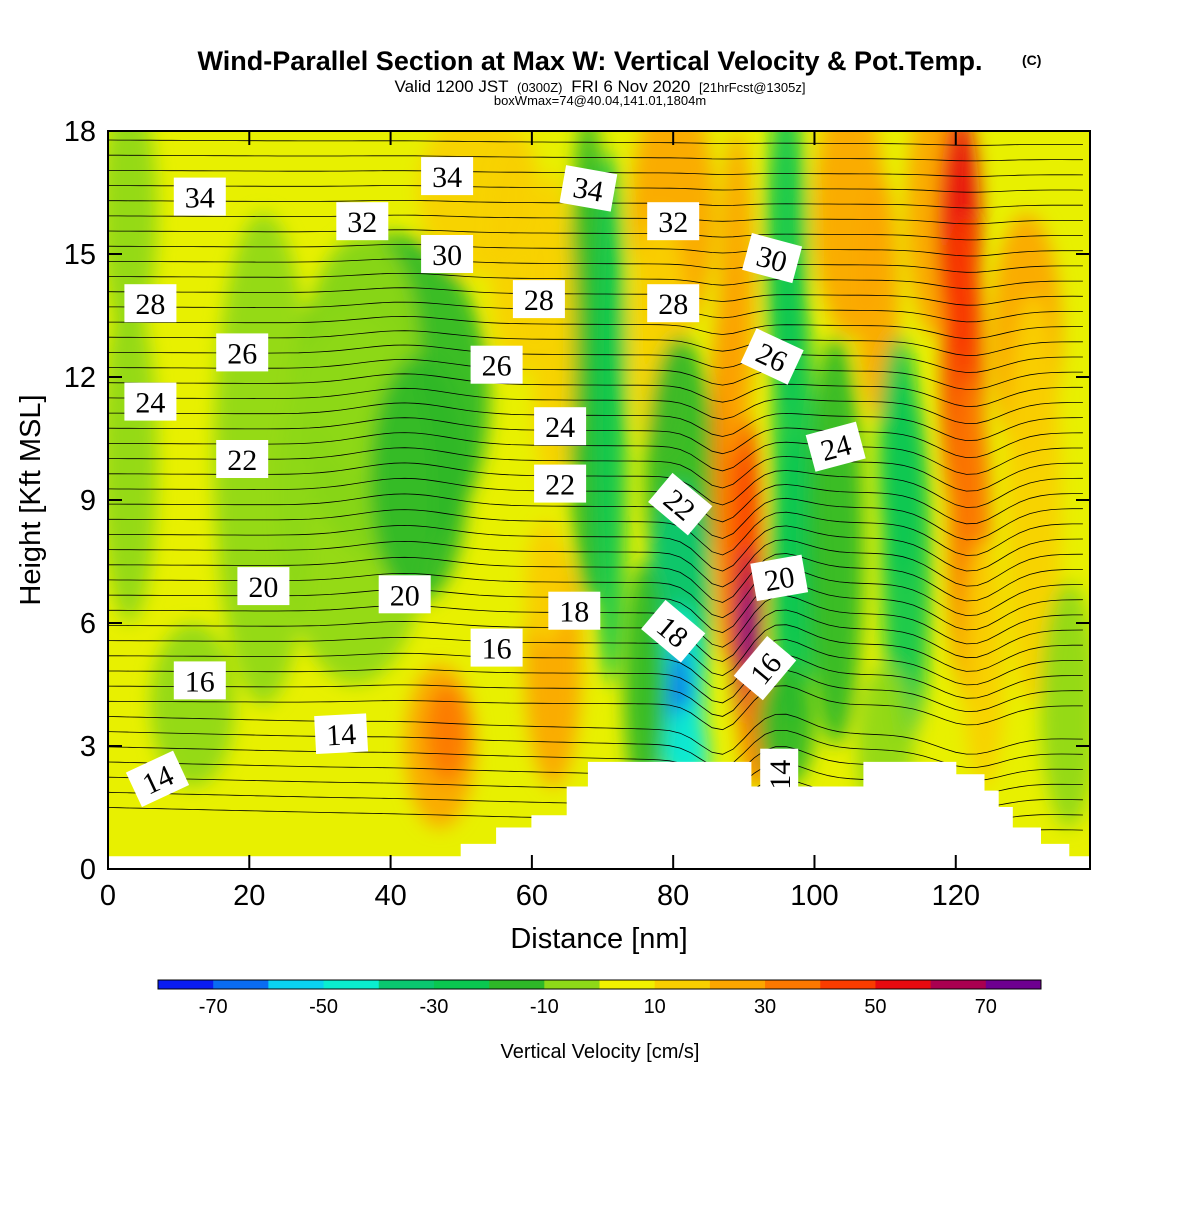 The width and height of the screenshot is (1200, 1205). Describe the element at coordinates (598, 939) in the screenshot. I see `x-axis-label: Distance [nm]` at that location.